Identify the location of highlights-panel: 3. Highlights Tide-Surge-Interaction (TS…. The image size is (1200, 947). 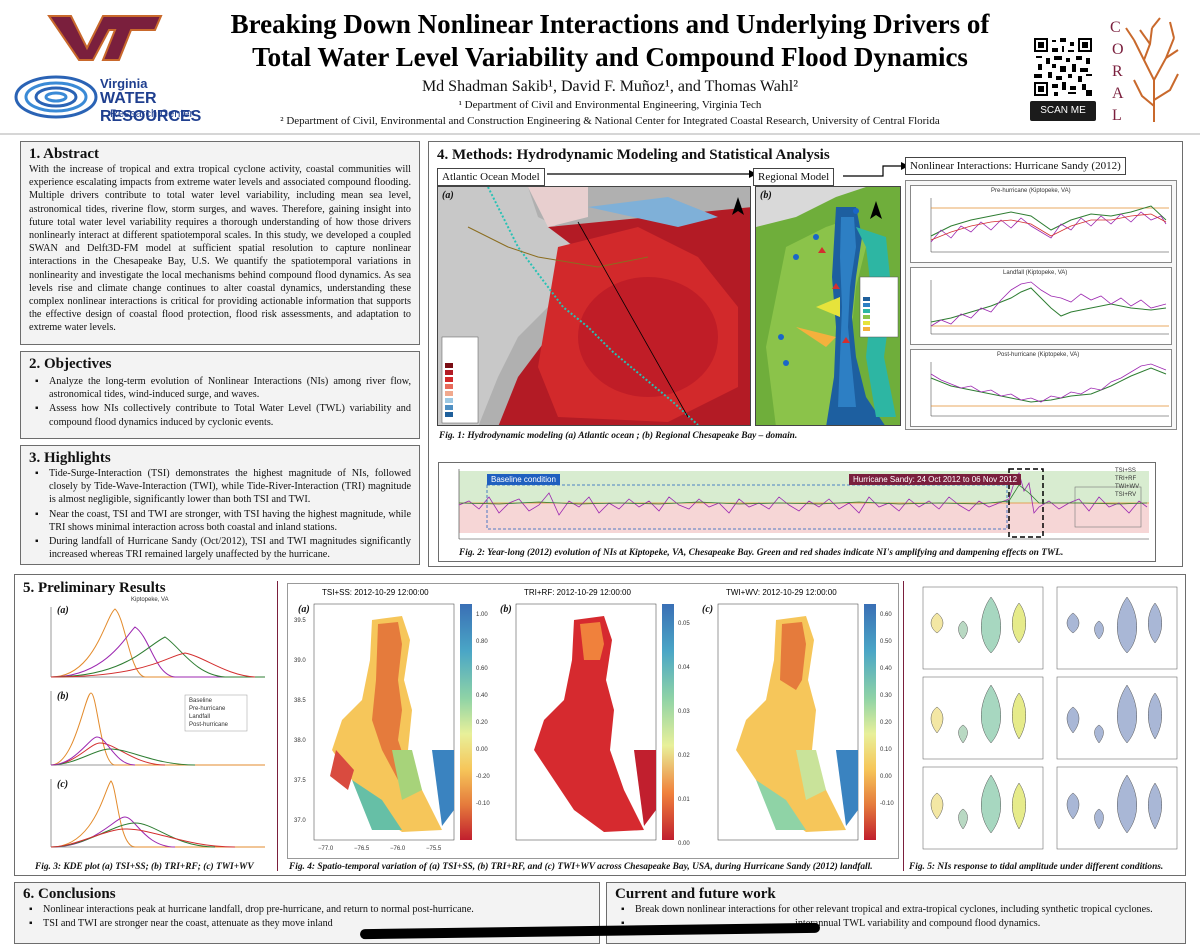
(220, 505).